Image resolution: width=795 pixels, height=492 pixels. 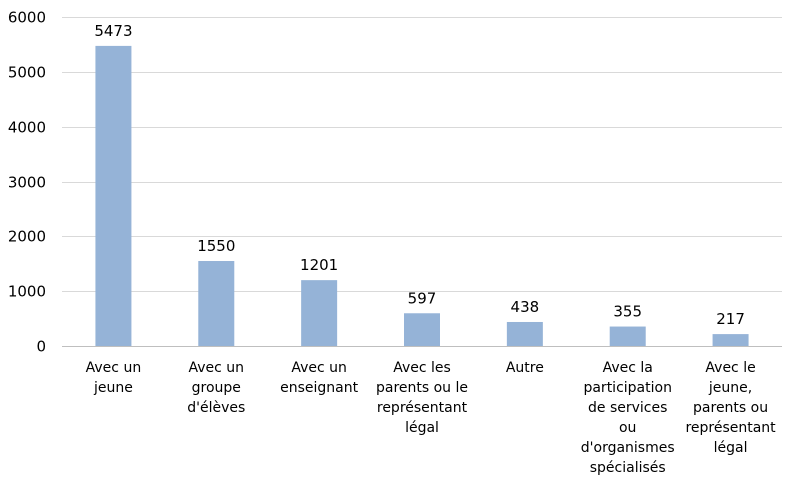 I want to click on category-label-line: participation, so click(x=627, y=388).